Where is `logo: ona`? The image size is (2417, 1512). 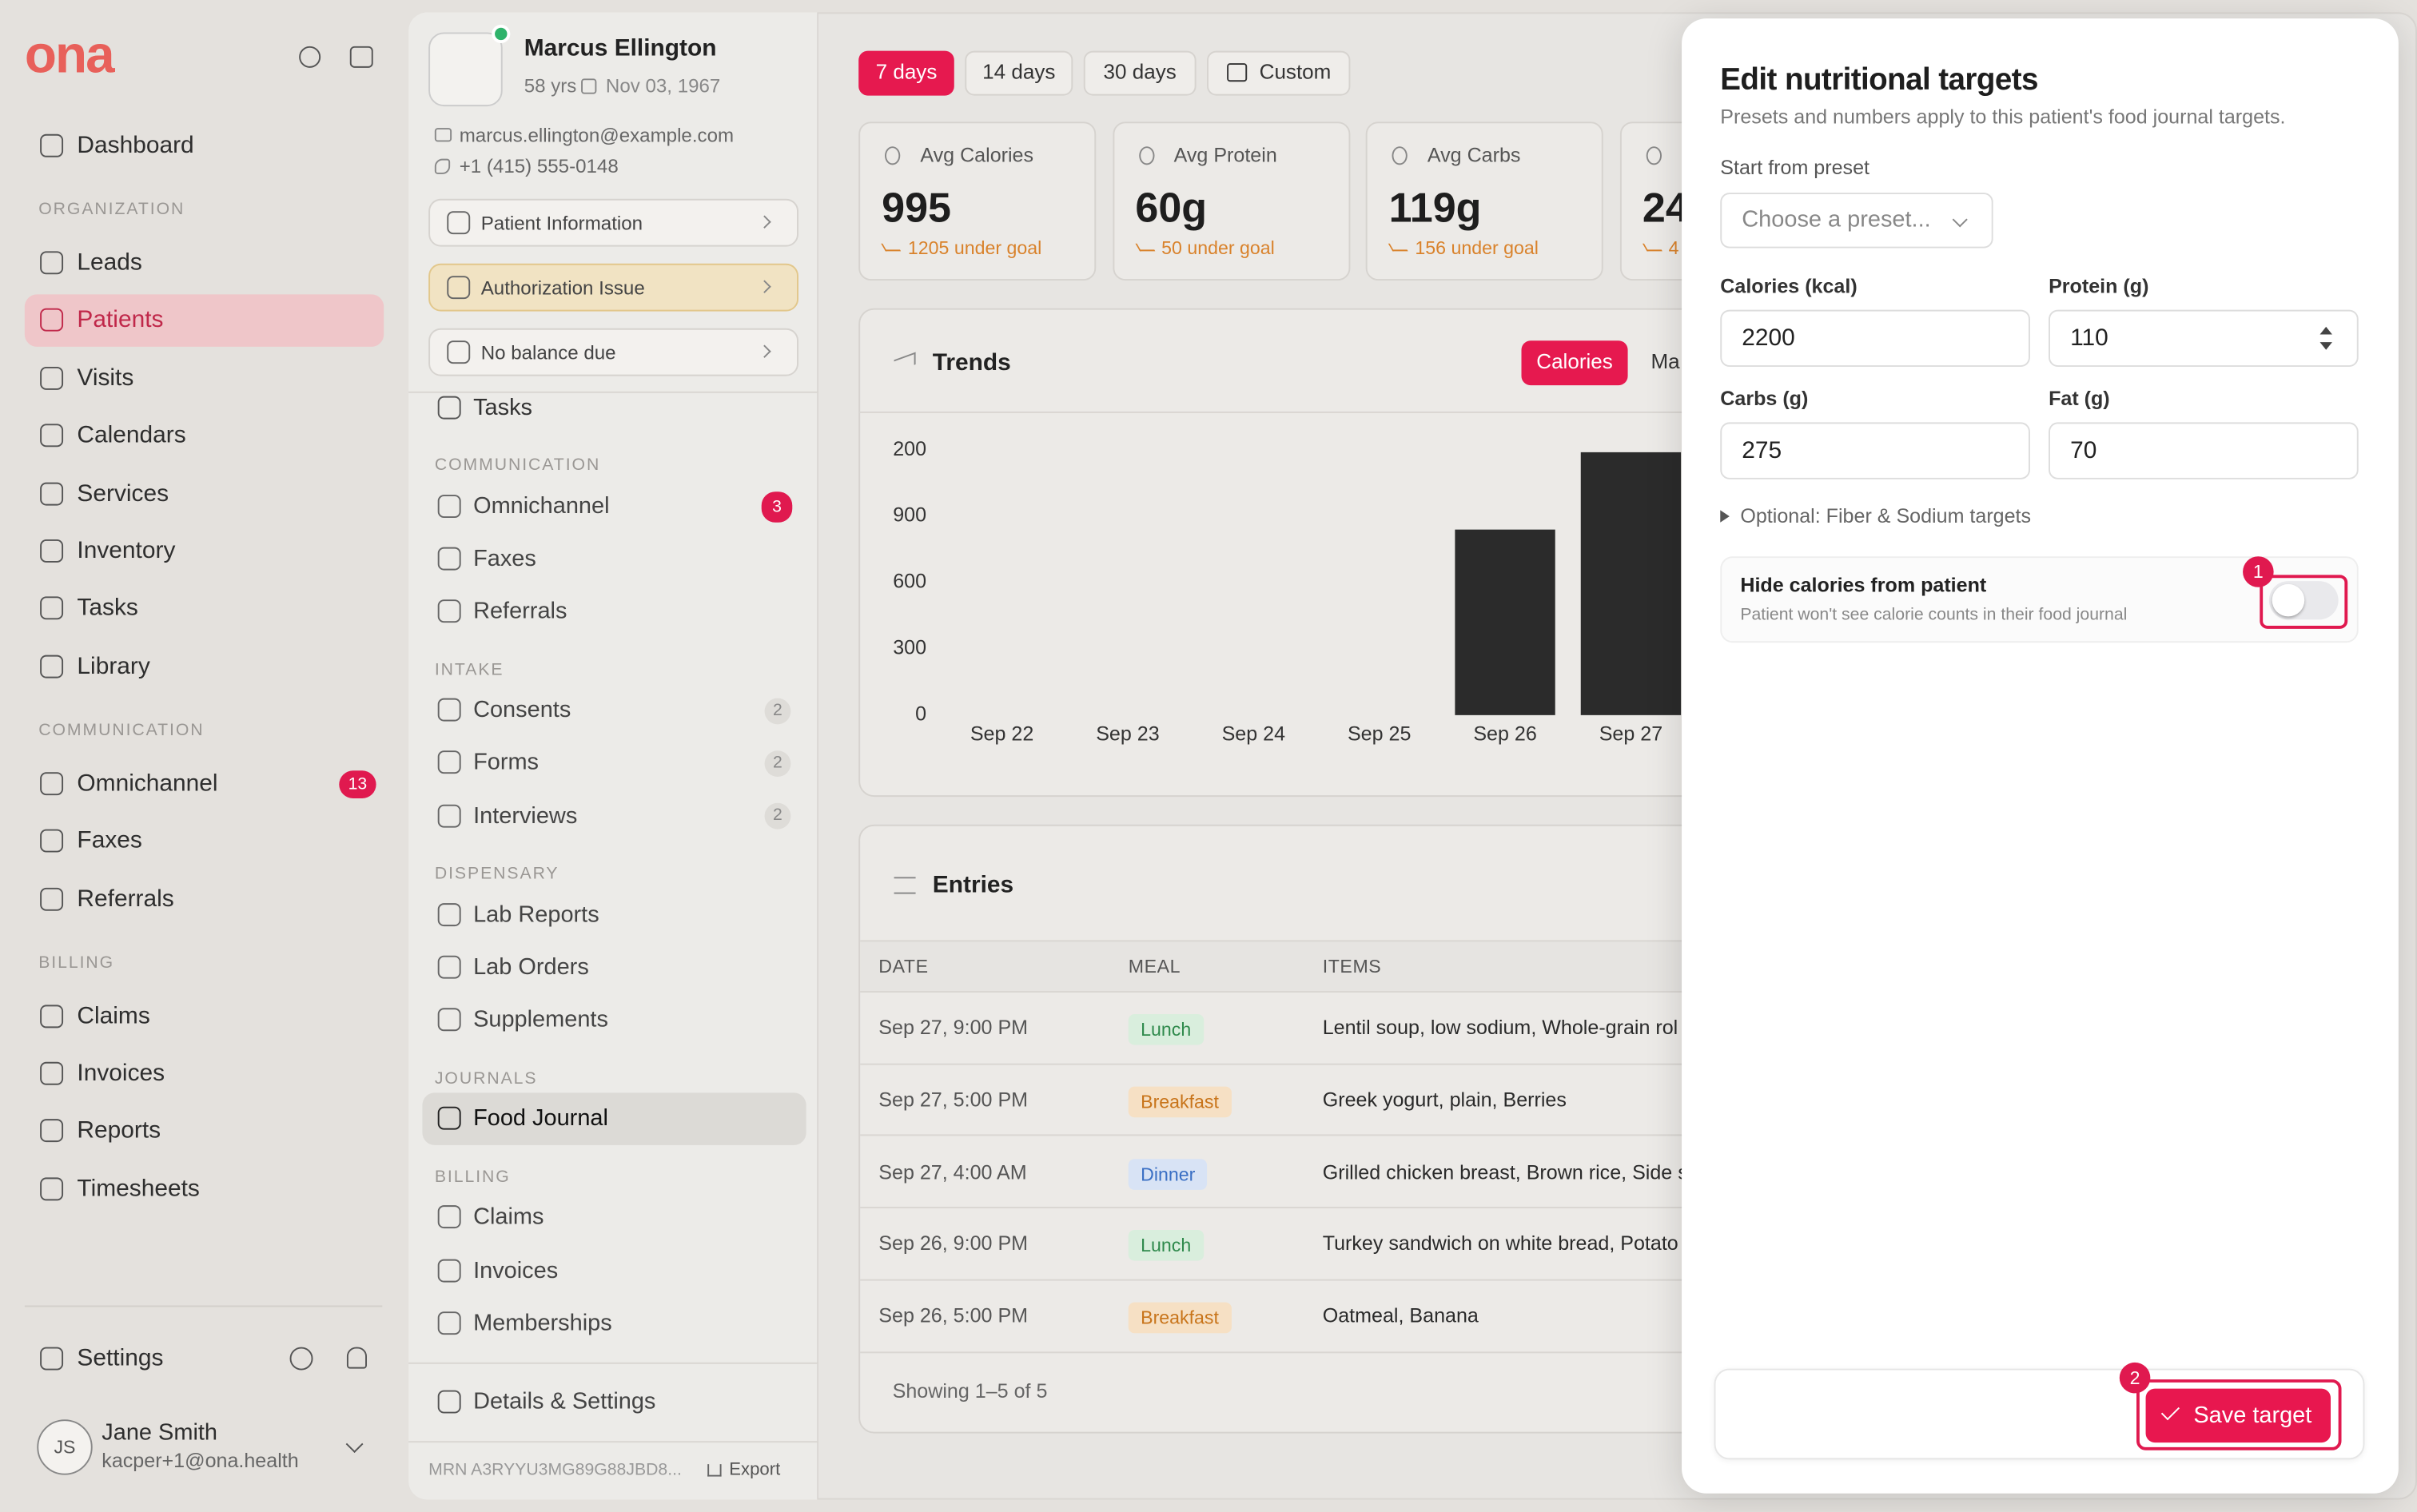 logo: ona is located at coordinates (69, 56).